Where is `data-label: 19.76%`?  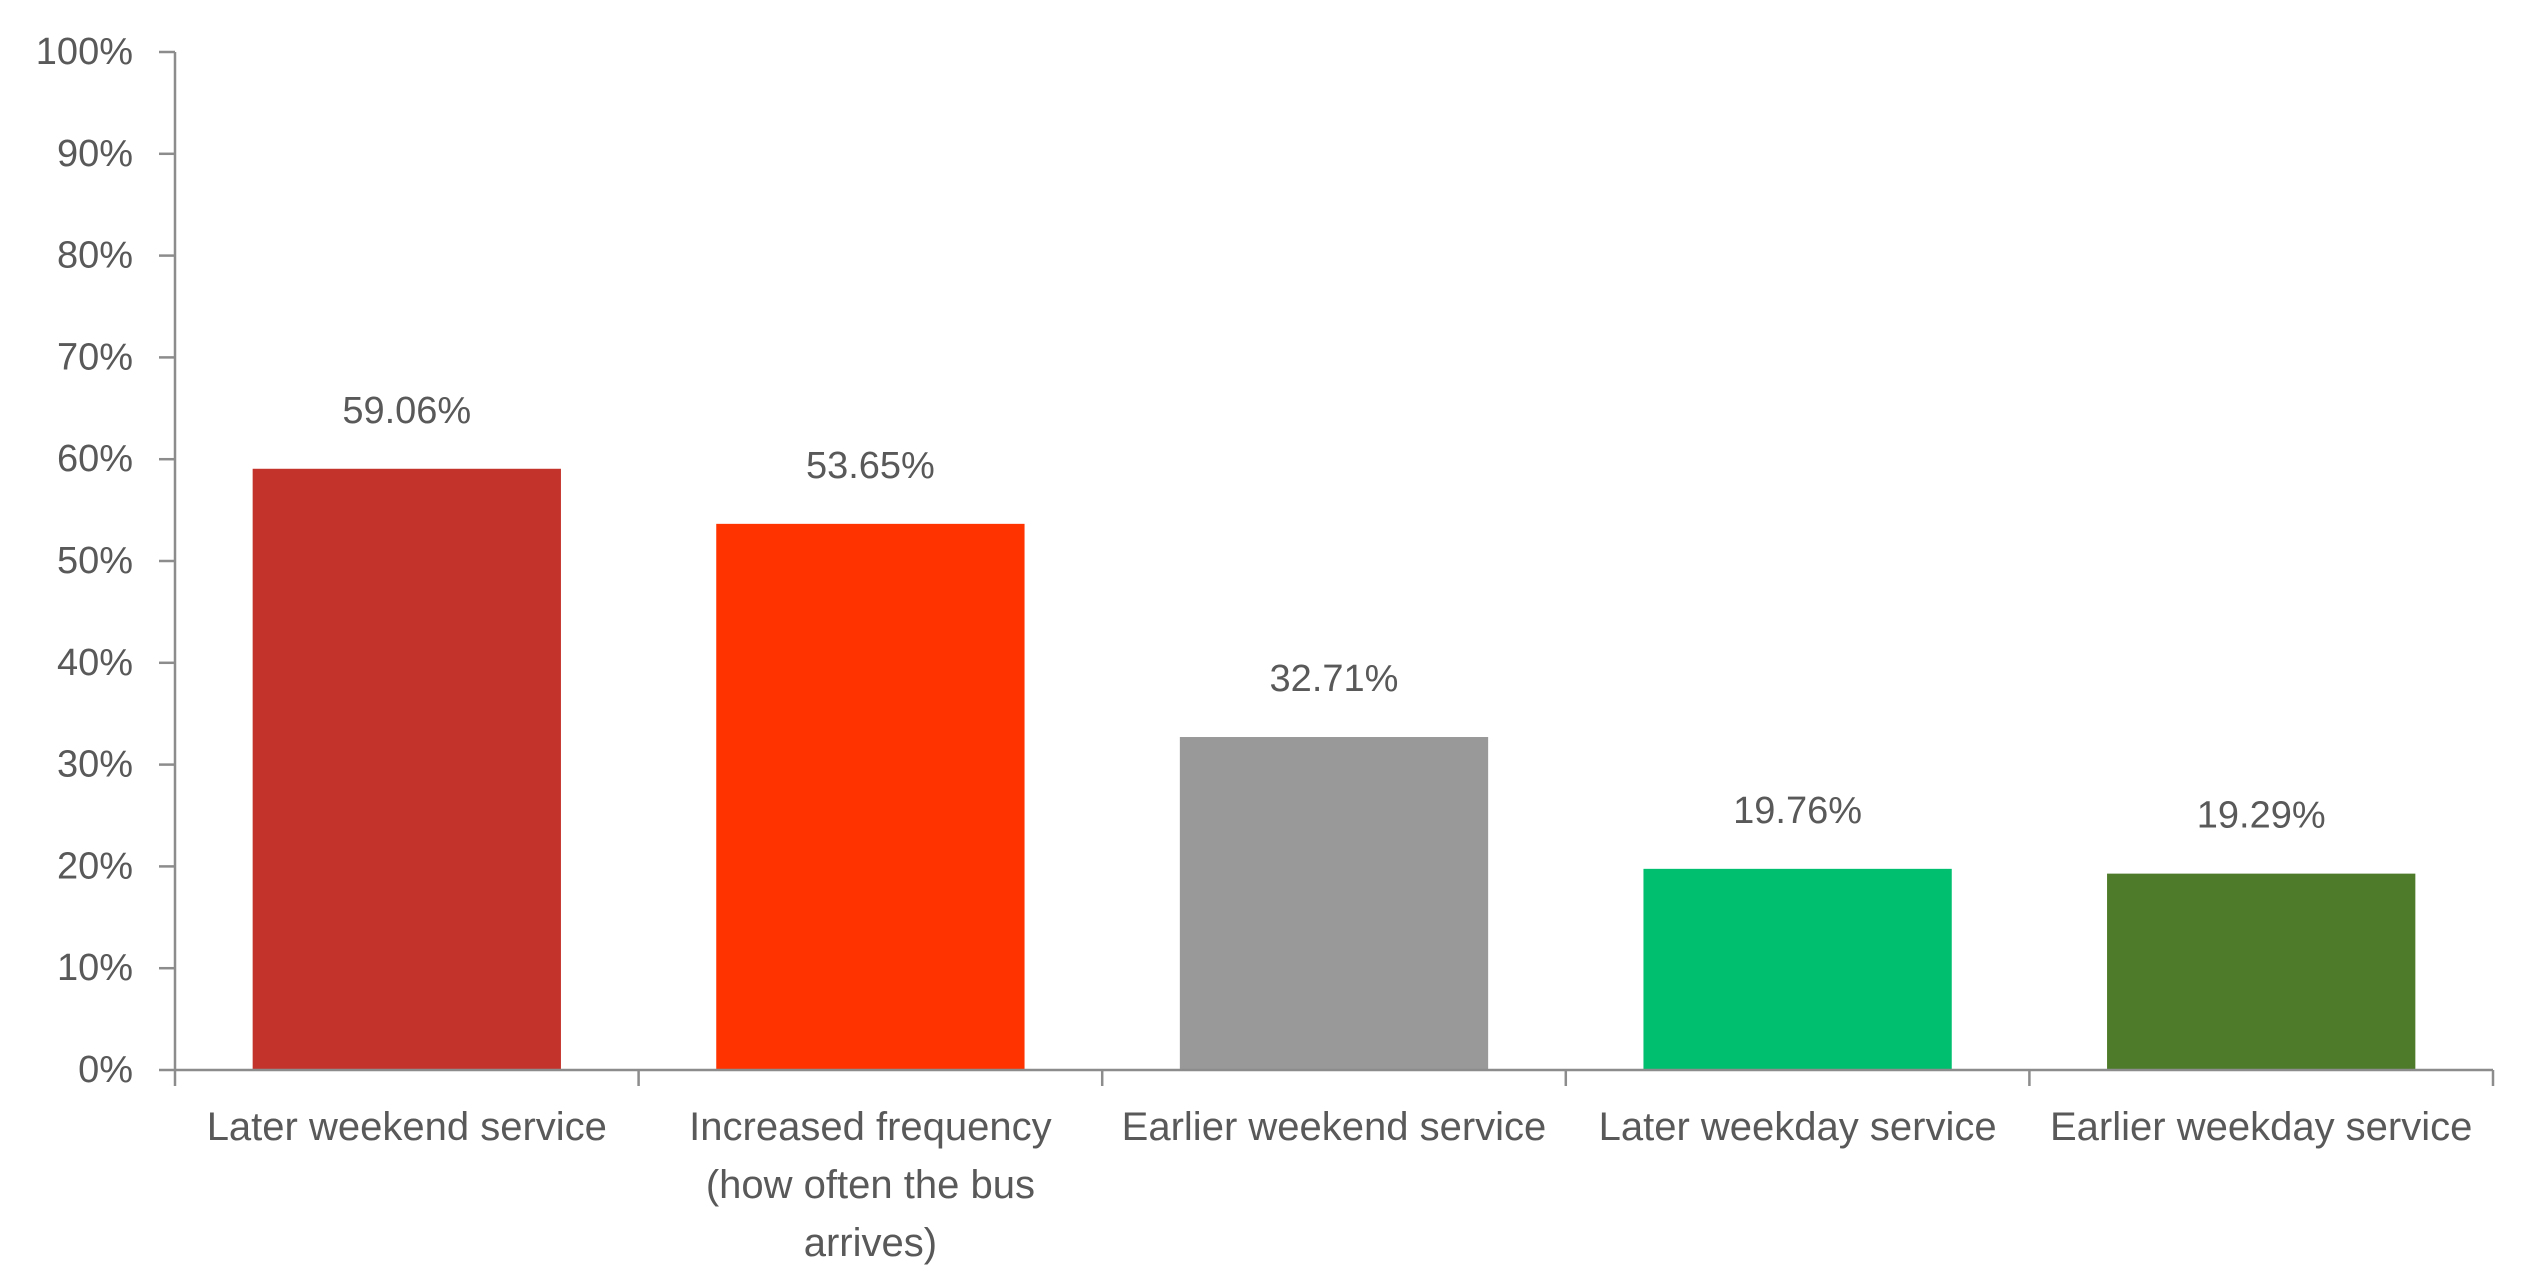 data-label: 19.76% is located at coordinates (1797, 811).